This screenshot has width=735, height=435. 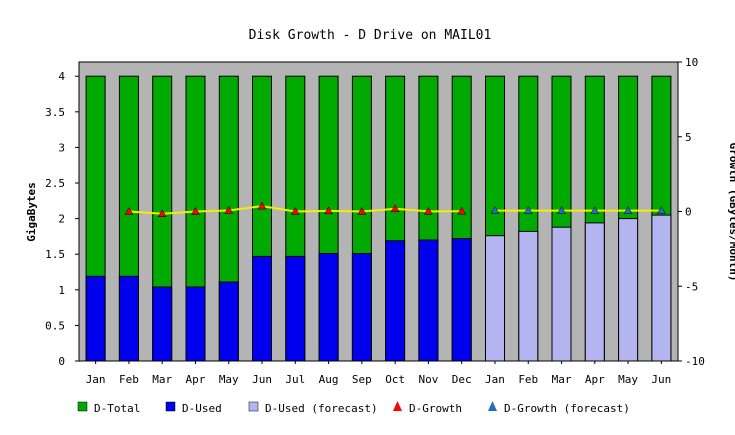 I want to click on y-tick-label-0: 0, so click(x=61, y=361).